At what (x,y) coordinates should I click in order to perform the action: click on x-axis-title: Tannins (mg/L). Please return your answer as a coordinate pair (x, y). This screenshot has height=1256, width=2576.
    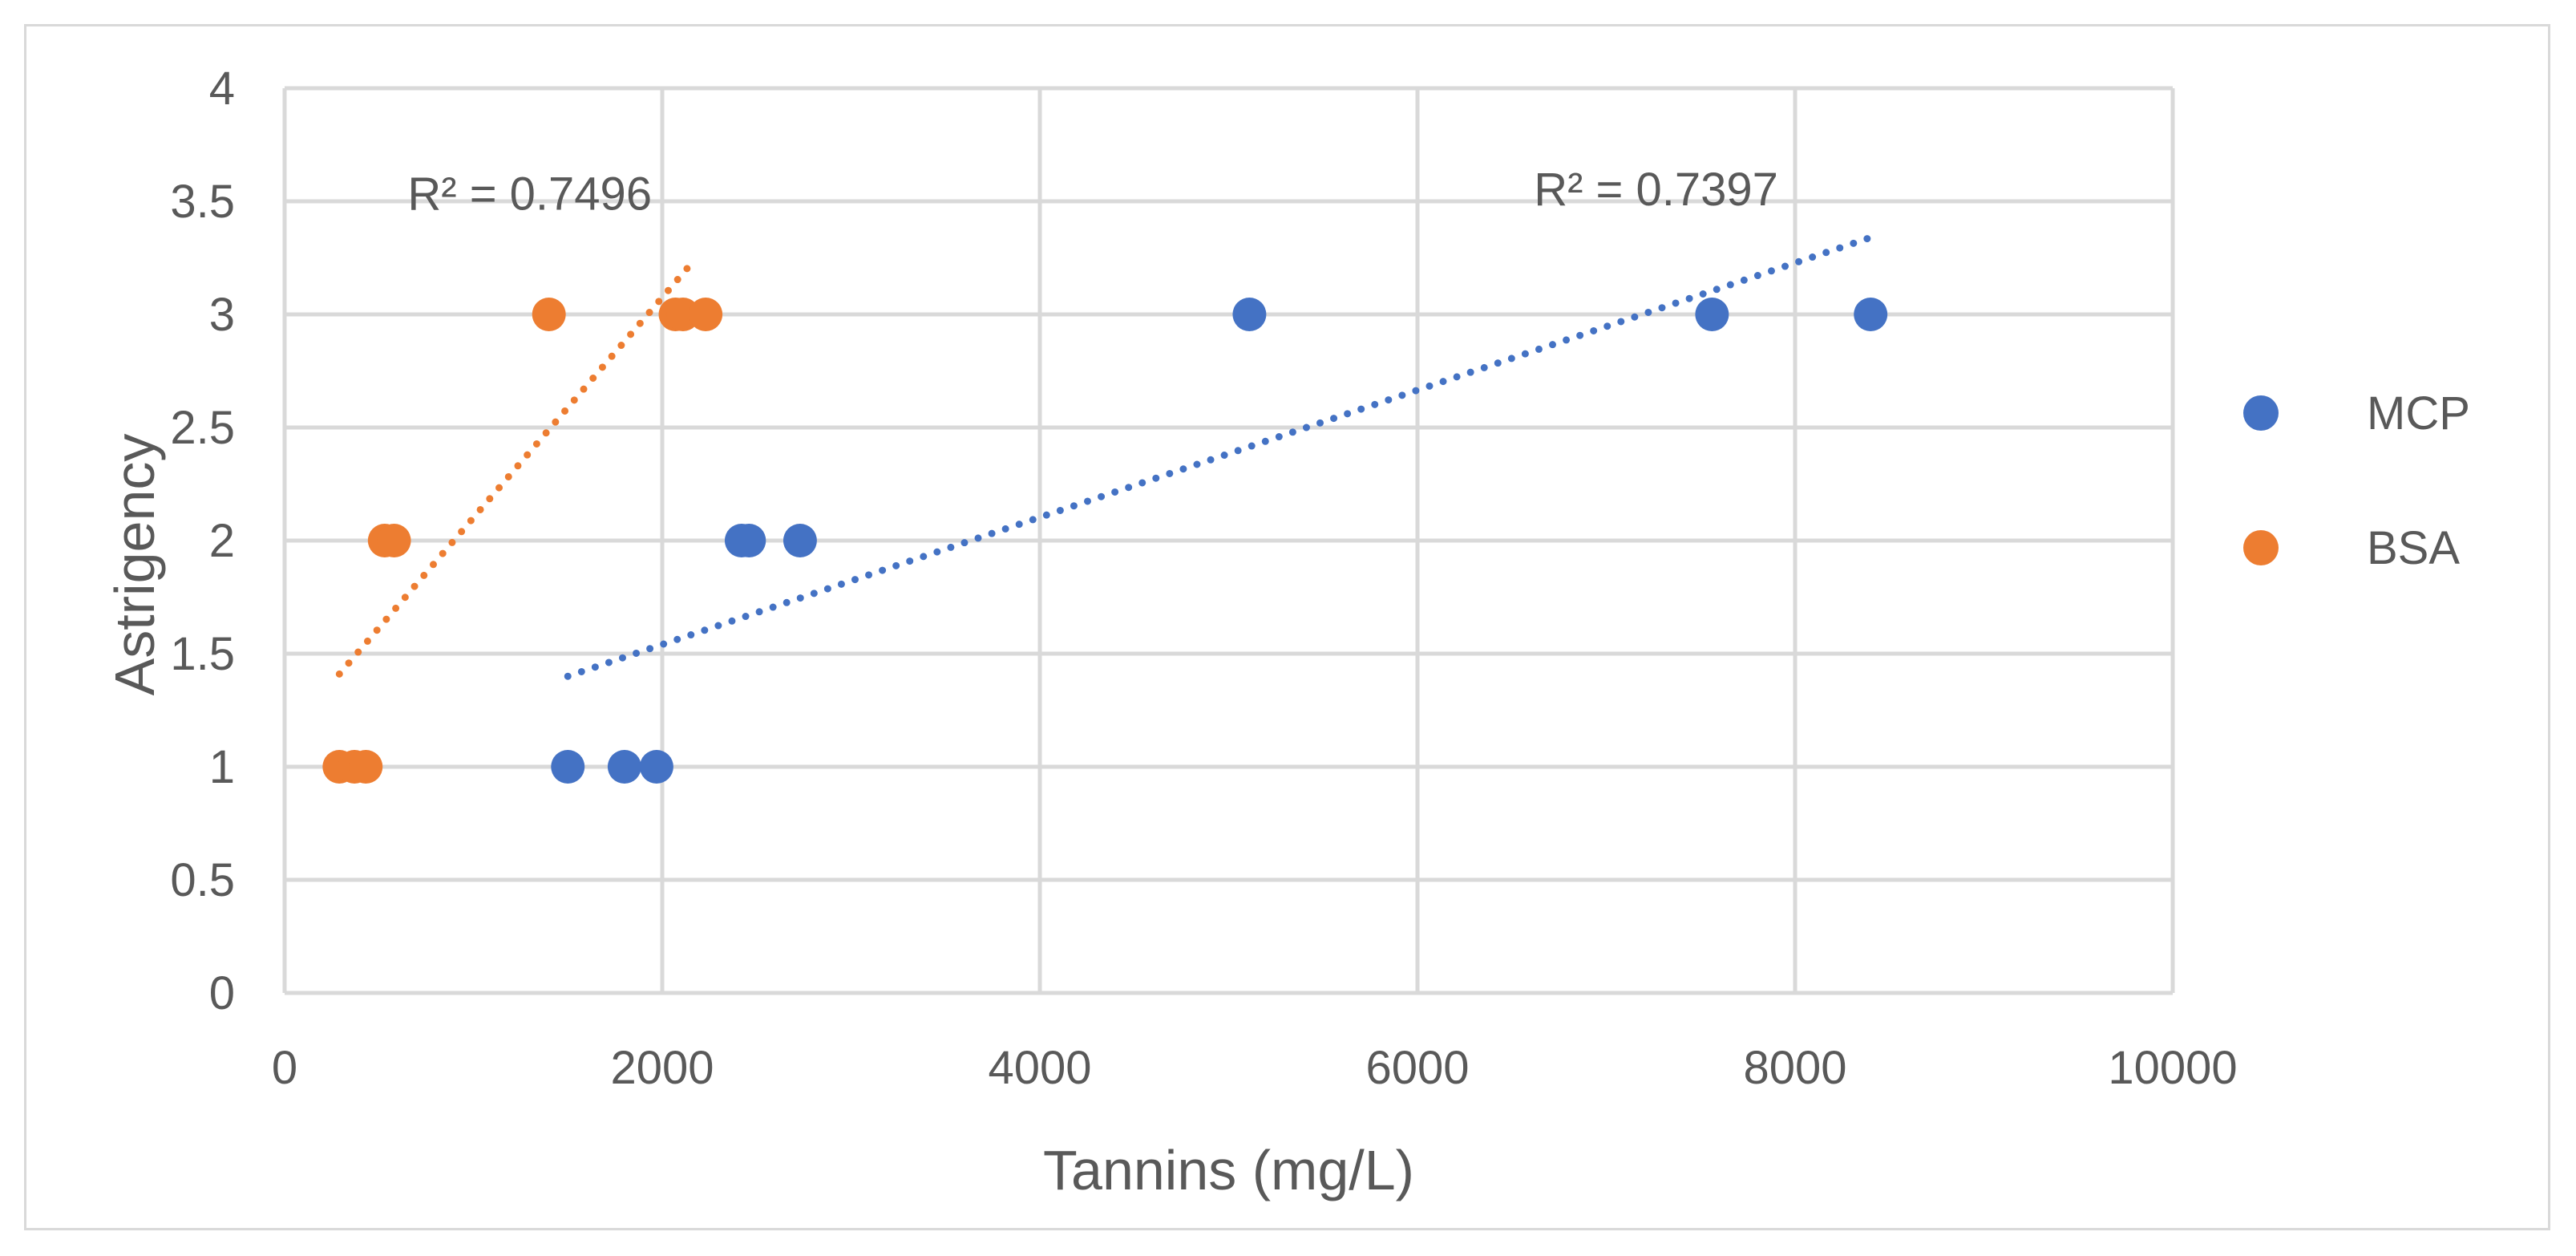
    Looking at the image, I should click on (1228, 1170).